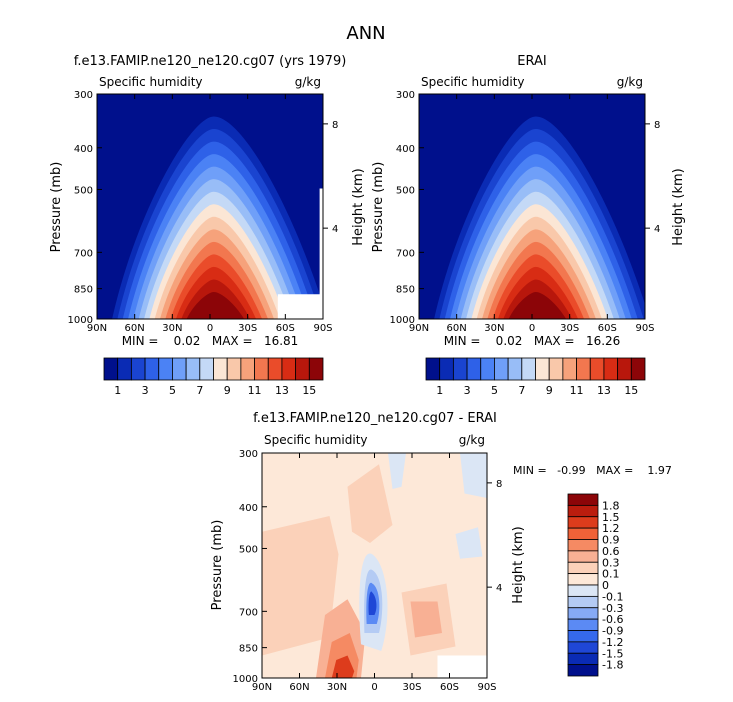 The height and width of the screenshot is (702, 733). What do you see at coordinates (439, 390) in the screenshot?
I see `panel-obs-colorbar-label: 1` at bounding box center [439, 390].